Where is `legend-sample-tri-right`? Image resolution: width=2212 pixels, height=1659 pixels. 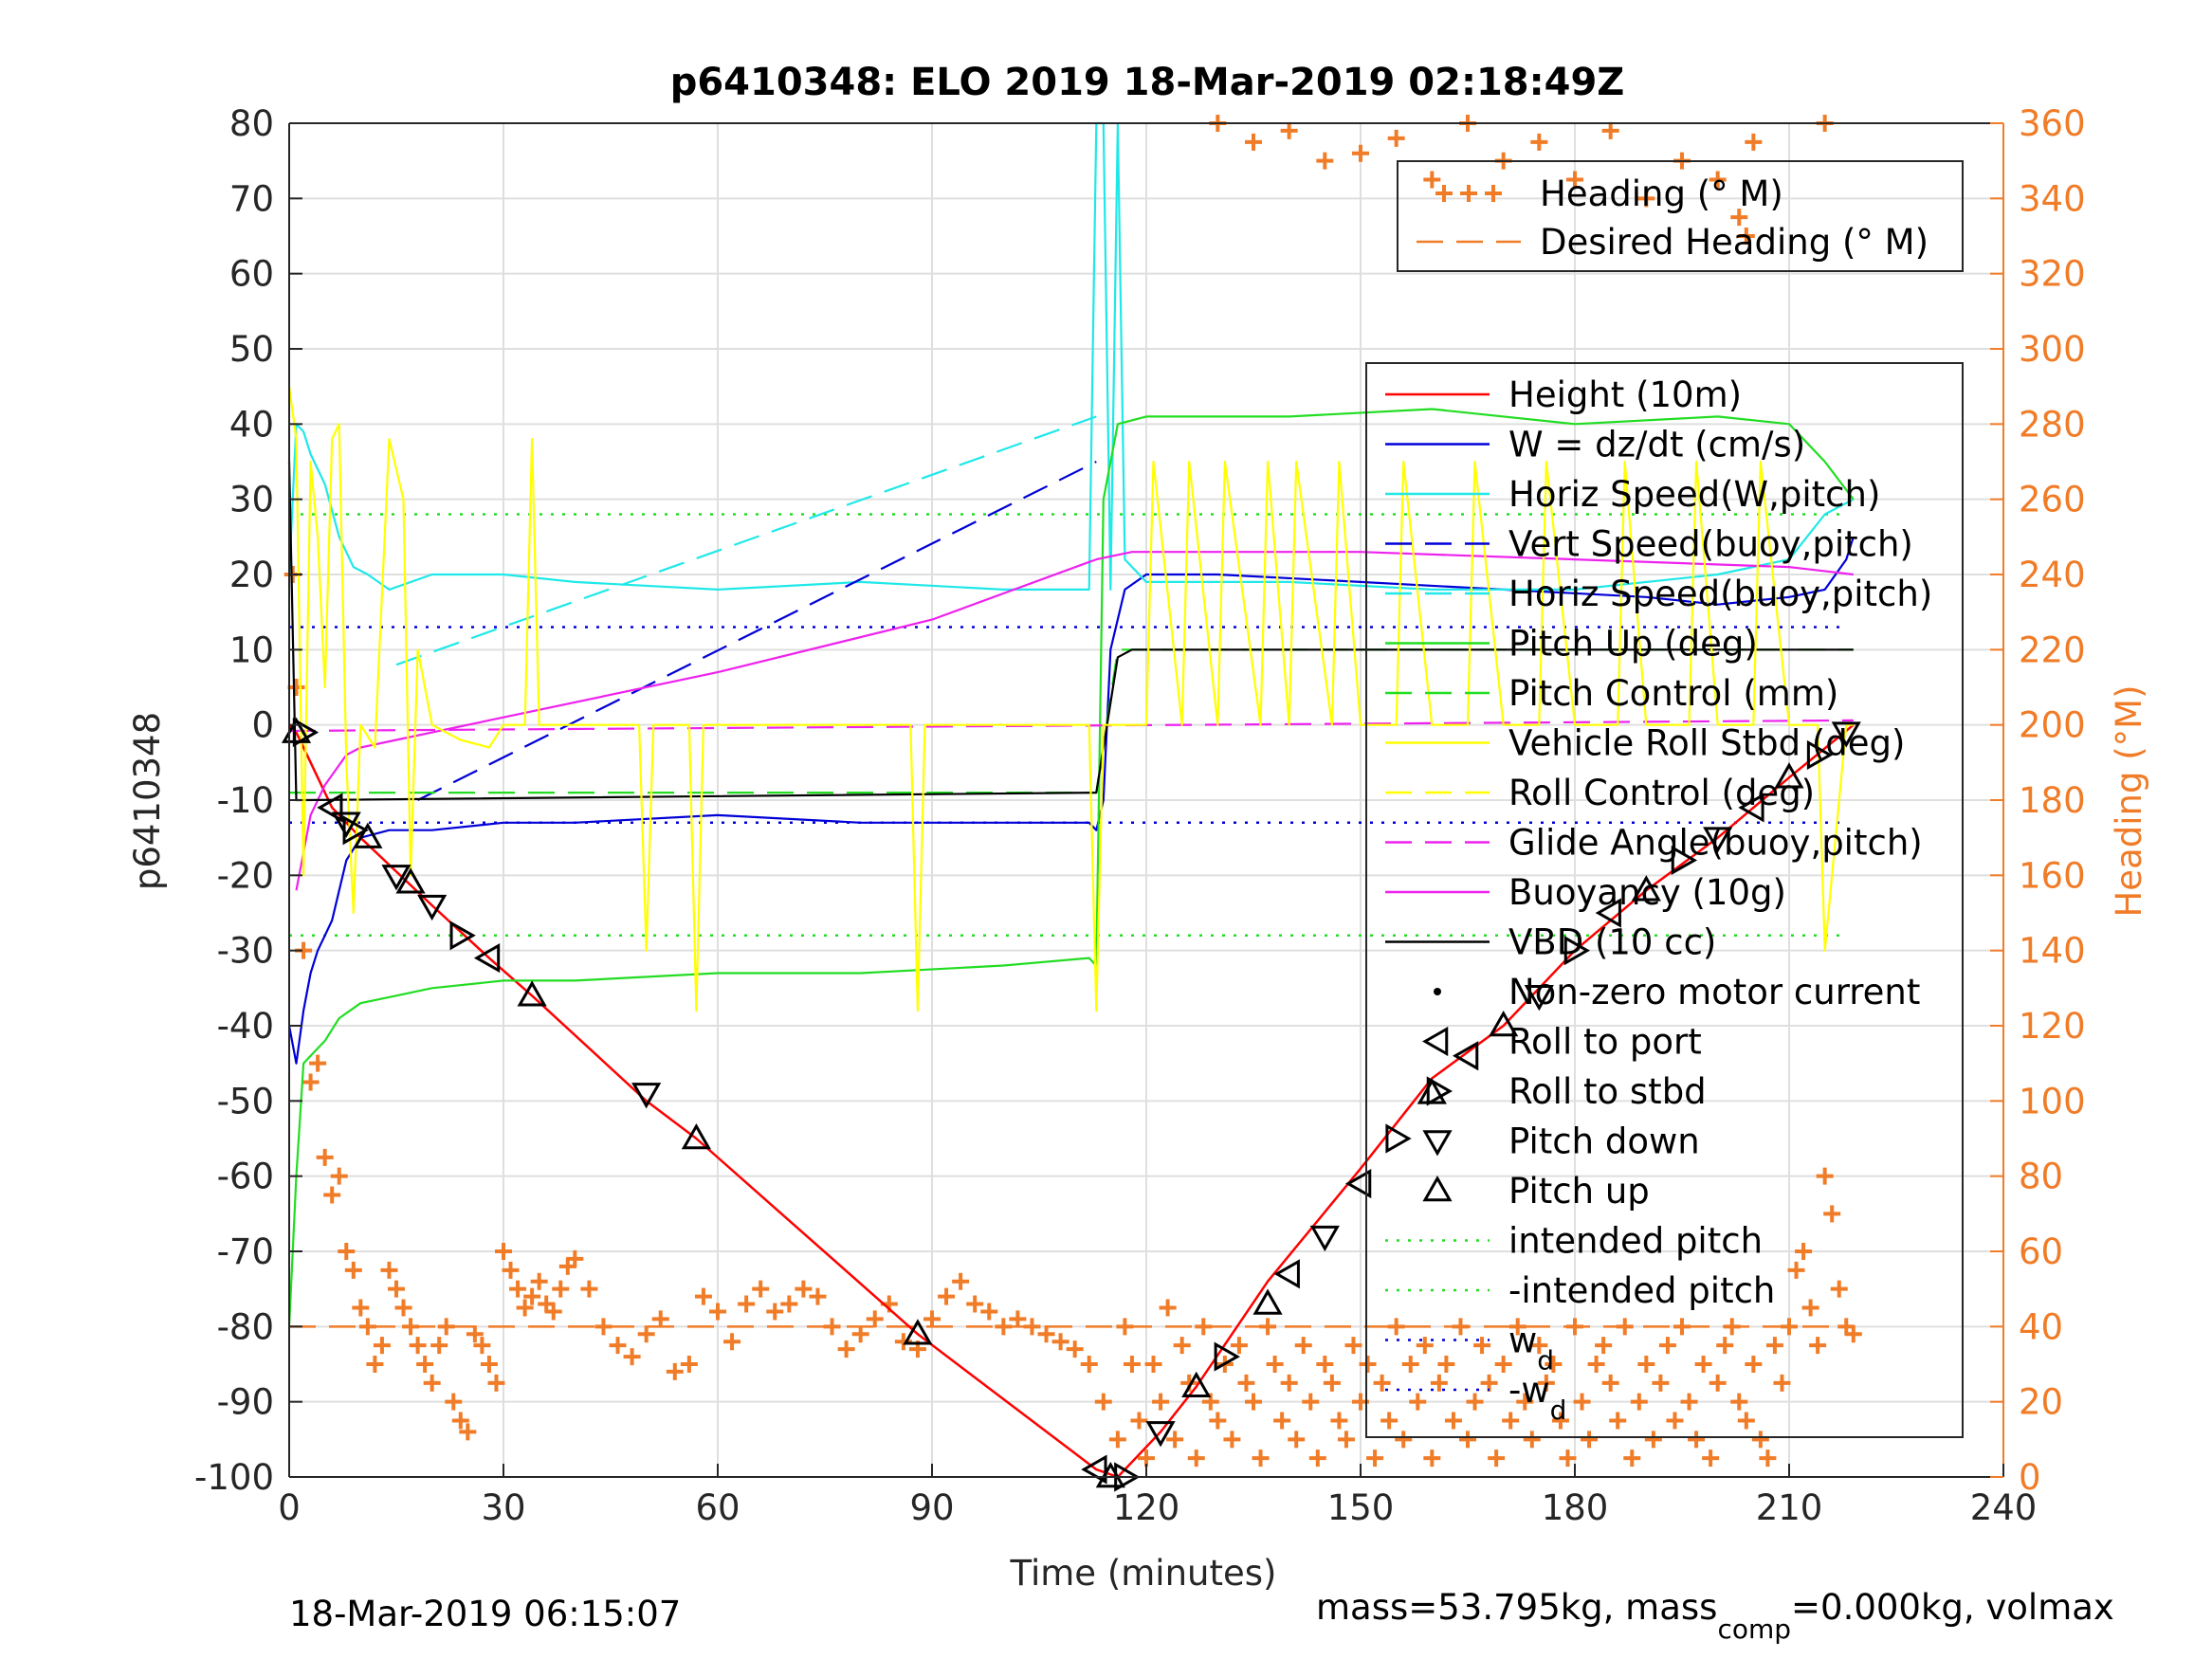 legend-sample-tri-right is located at coordinates (1439, 1091).